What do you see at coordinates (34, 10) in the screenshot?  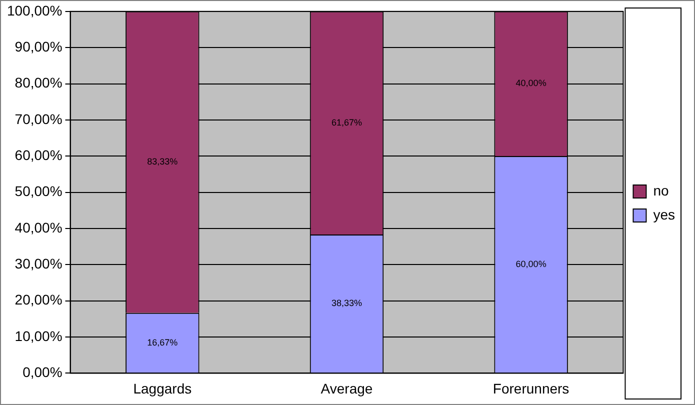 I see `y-tick-label: 100,00%` at bounding box center [34, 10].